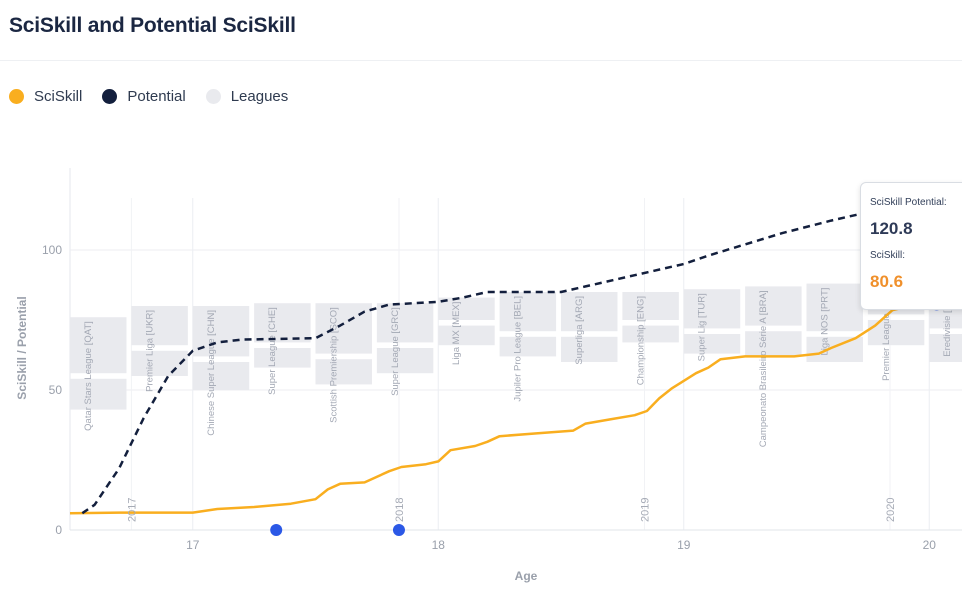  I want to click on legend-item-potential: Potential, so click(144, 96).